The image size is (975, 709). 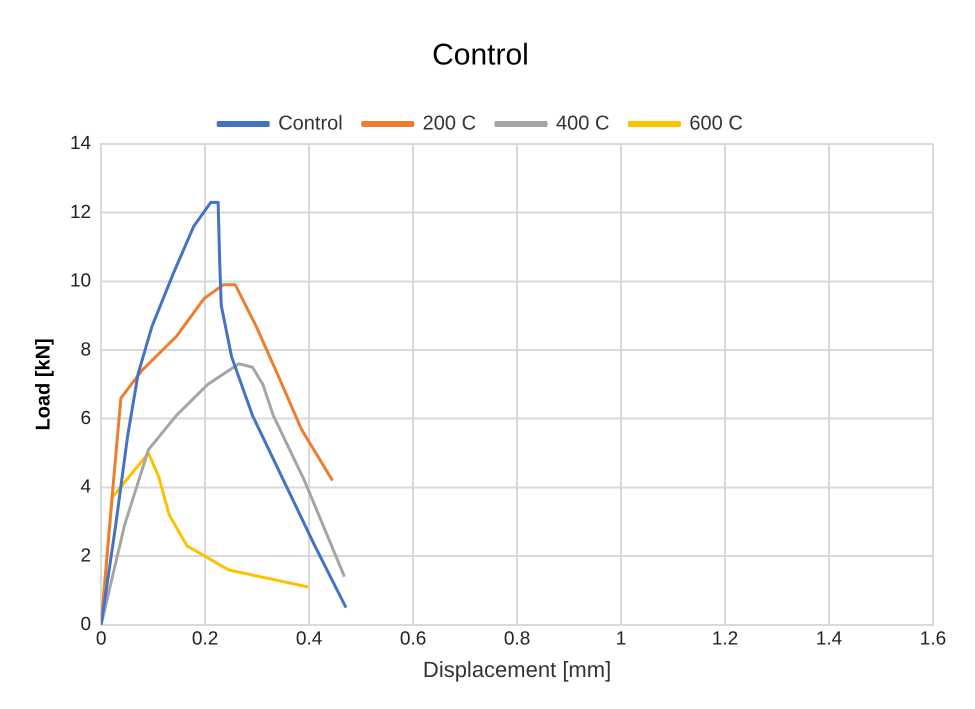 I want to click on y-tick-label: 6, so click(x=86, y=418).